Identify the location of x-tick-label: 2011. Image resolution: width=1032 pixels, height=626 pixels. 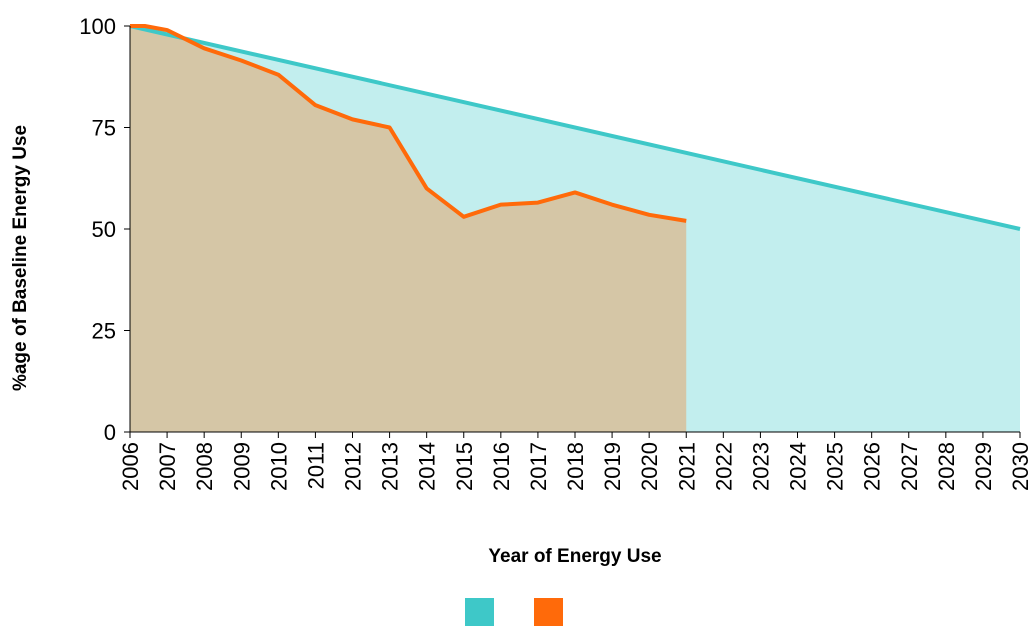
(315, 465).